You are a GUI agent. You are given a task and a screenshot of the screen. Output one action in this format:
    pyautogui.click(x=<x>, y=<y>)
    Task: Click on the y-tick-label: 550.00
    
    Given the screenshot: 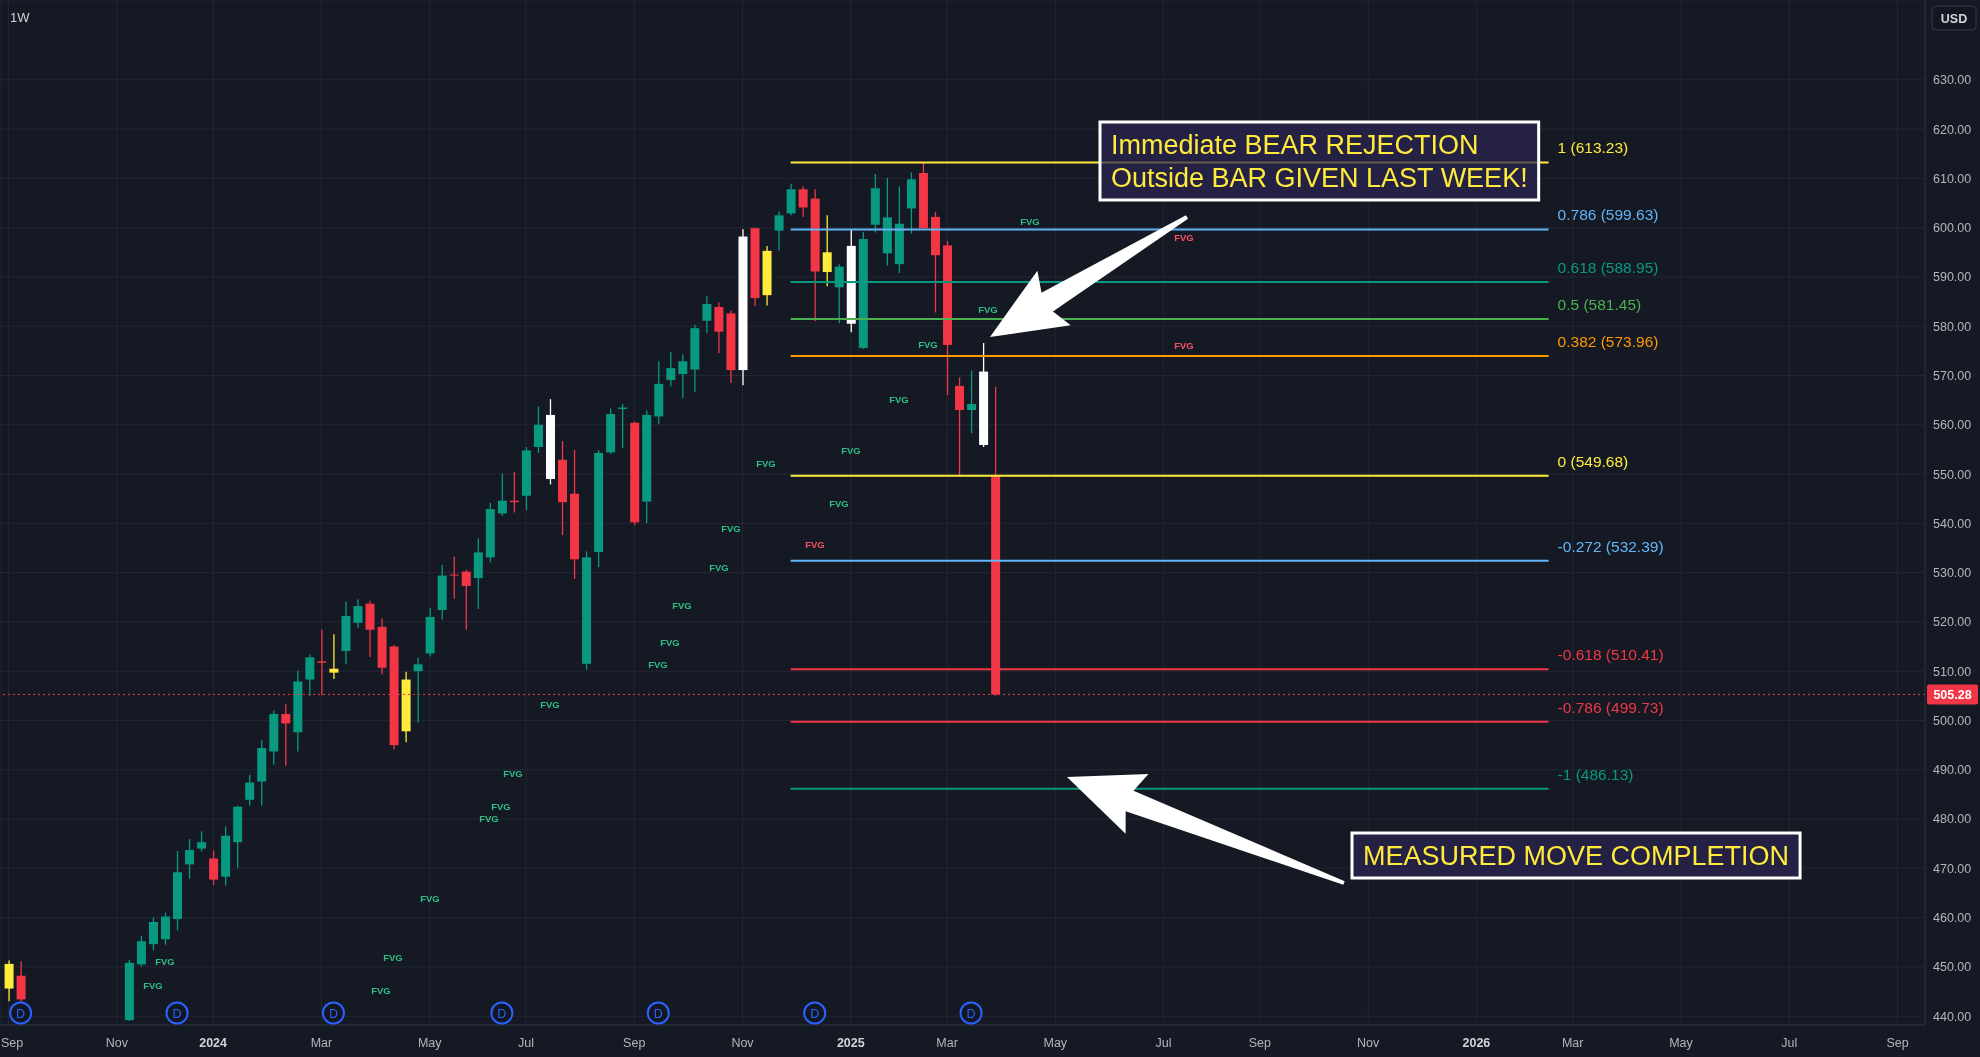 What is the action you would take?
    pyautogui.click(x=1952, y=474)
    